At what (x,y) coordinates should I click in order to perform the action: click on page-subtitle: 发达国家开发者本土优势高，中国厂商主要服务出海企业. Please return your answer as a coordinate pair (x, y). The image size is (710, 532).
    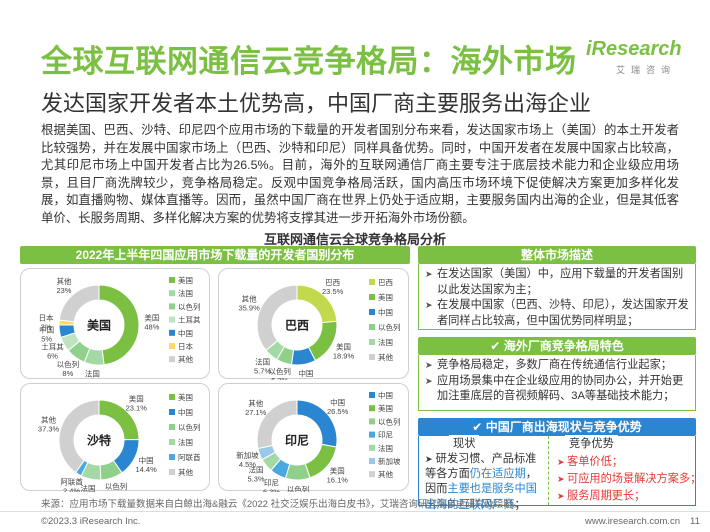
    Looking at the image, I should click on (316, 103).